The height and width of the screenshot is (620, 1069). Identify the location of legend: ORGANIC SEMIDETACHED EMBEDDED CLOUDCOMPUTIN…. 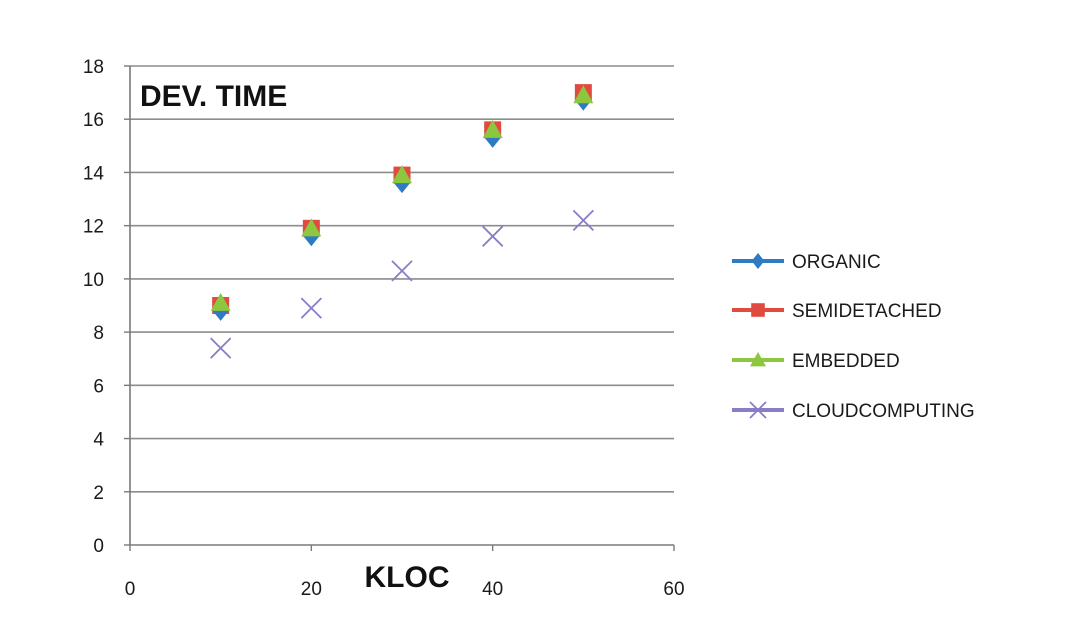
(853, 337).